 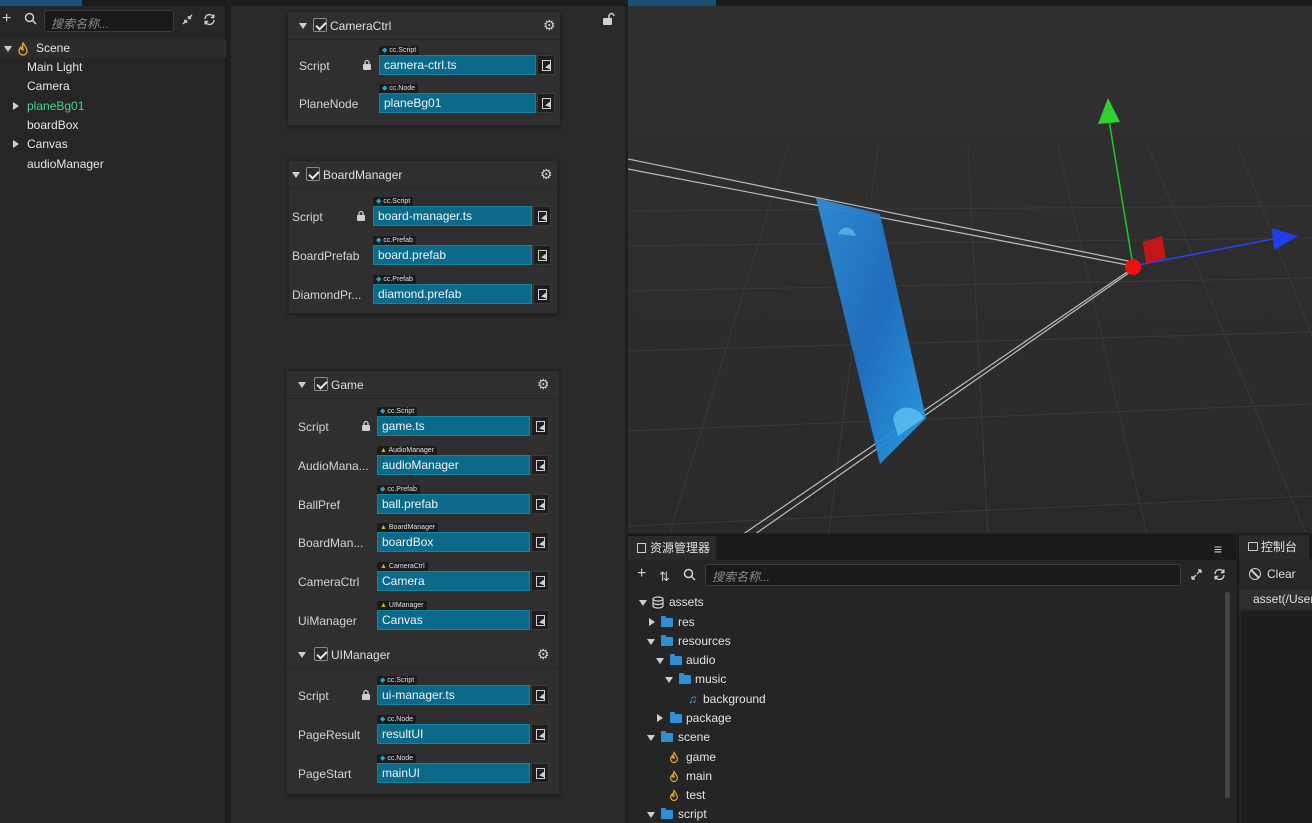 What do you see at coordinates (453, 465) in the screenshot?
I see `prop-value-field: audioManager` at bounding box center [453, 465].